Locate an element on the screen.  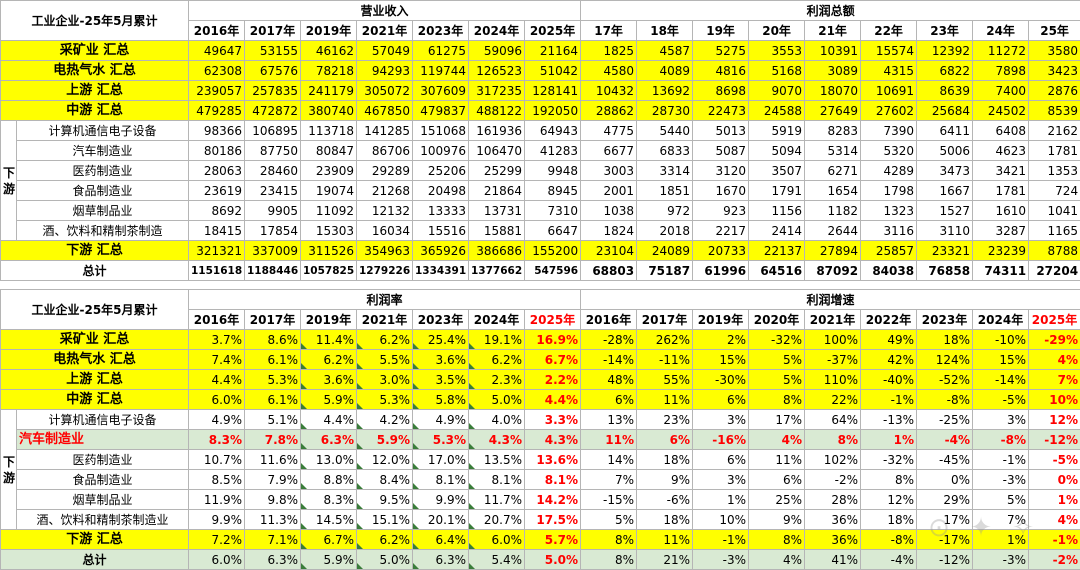
table-cell: 12392 is located at coordinates (945, 51).